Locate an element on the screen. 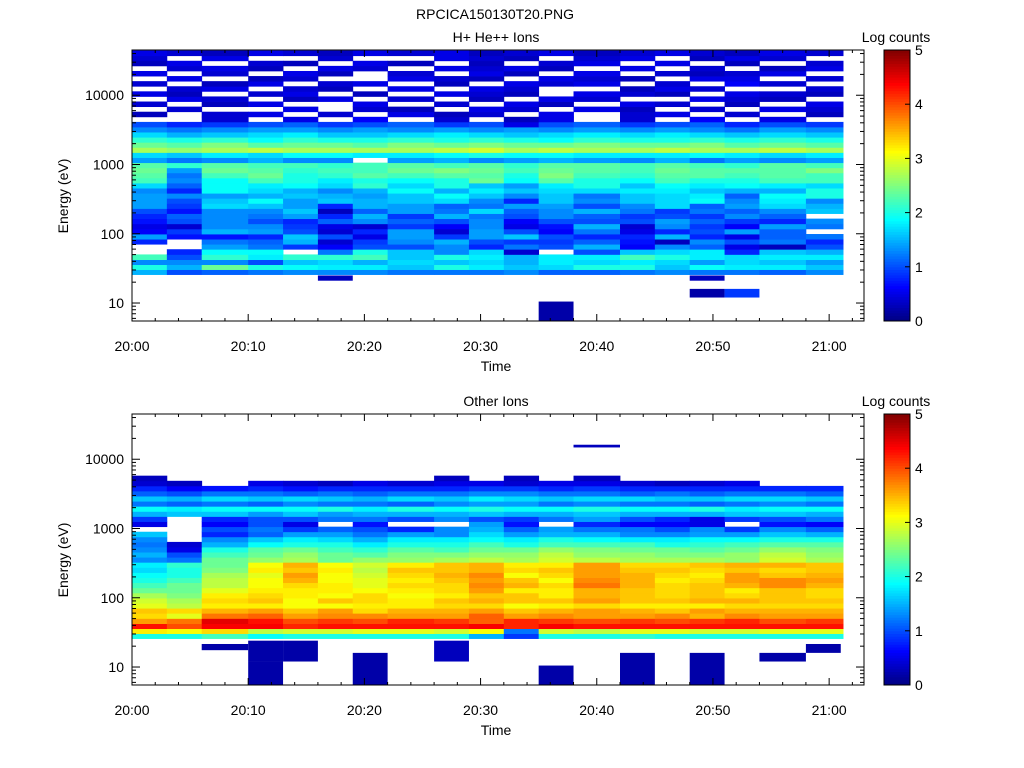  y-tick-label: 10000 is located at coordinates (104, 459).